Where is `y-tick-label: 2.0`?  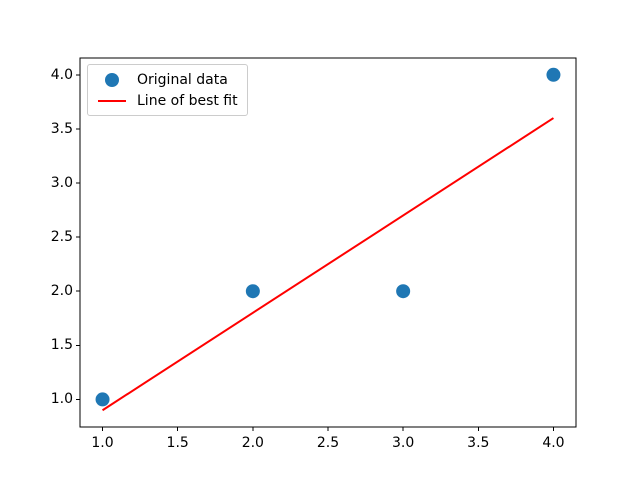 y-tick-label: 2.0 is located at coordinates (61, 291).